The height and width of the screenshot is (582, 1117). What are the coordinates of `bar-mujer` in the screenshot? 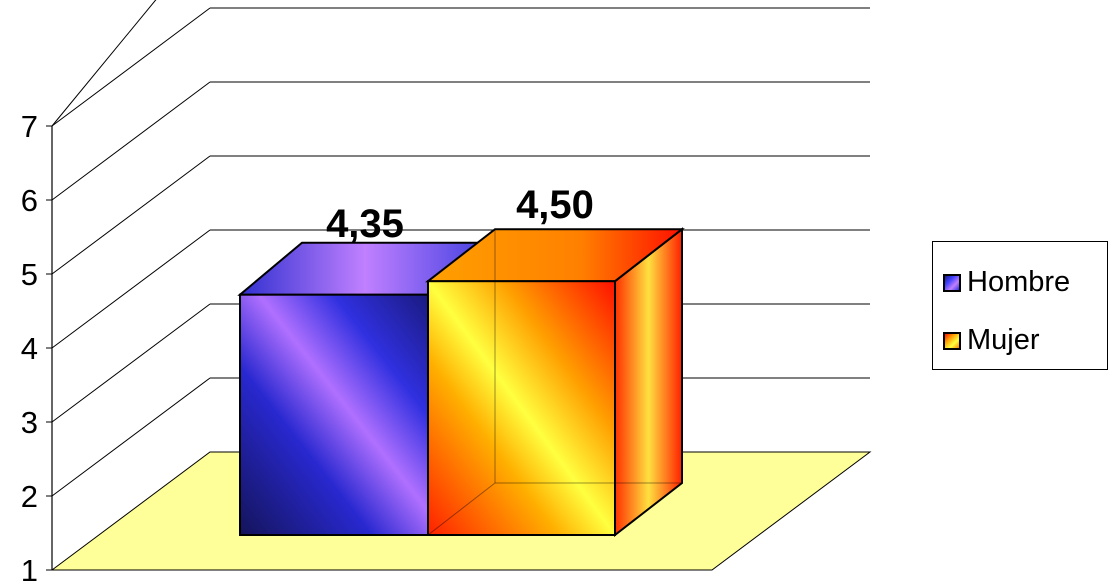 It's located at (555, 382).